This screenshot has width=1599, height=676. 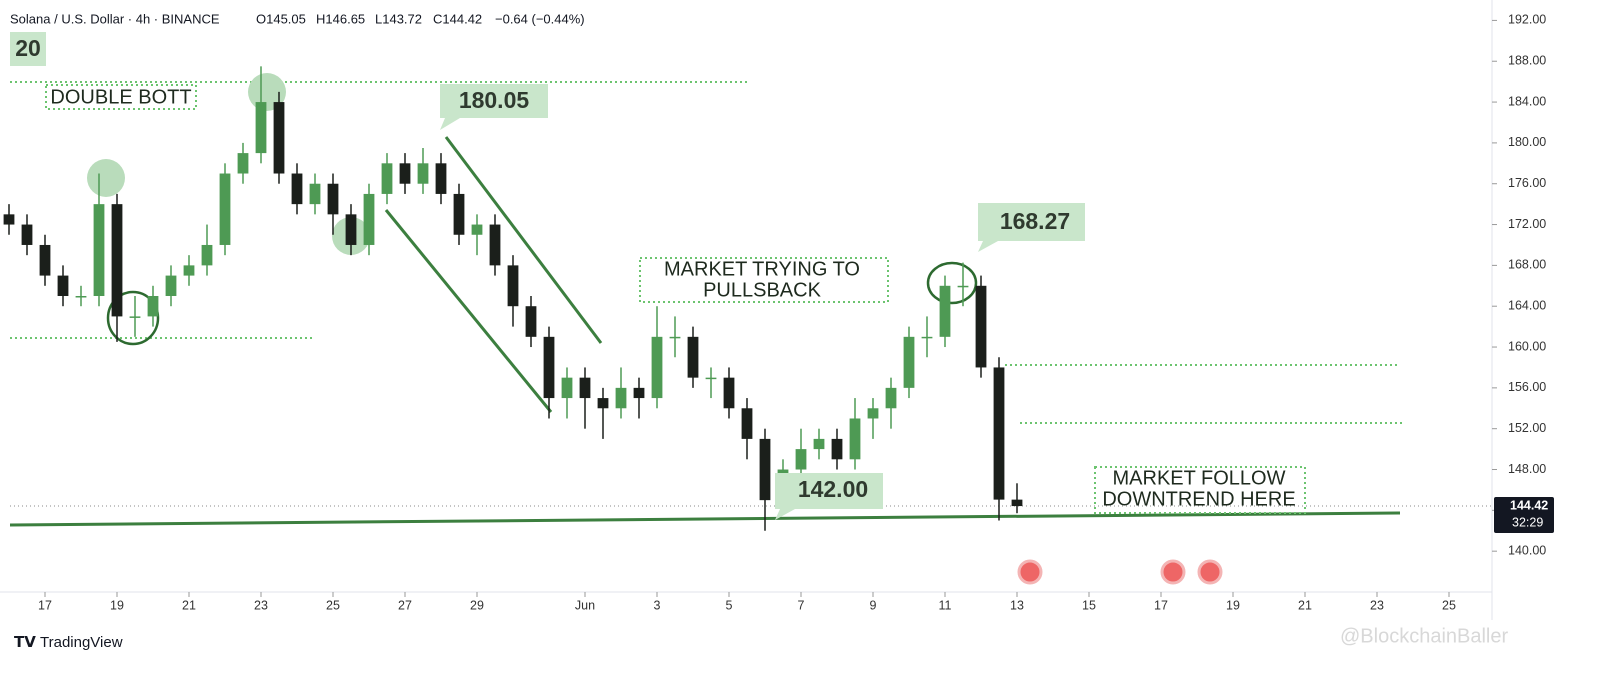 What do you see at coordinates (585, 605) in the screenshot?
I see `x-tick-label: Jun` at bounding box center [585, 605].